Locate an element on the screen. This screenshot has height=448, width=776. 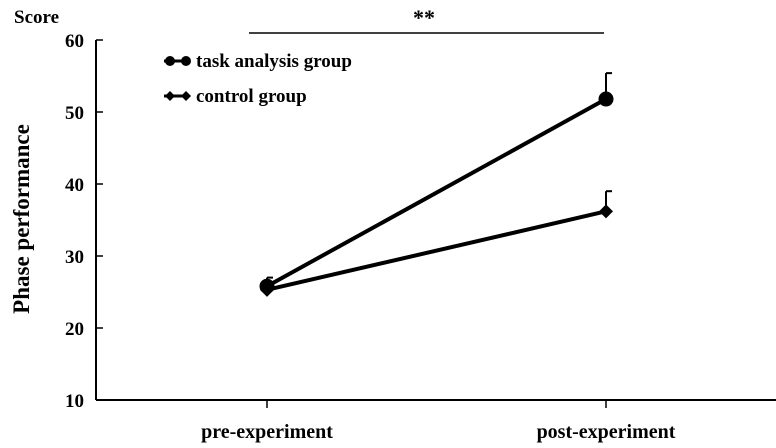
legend-label: task analysis group is located at coordinates (274, 61).